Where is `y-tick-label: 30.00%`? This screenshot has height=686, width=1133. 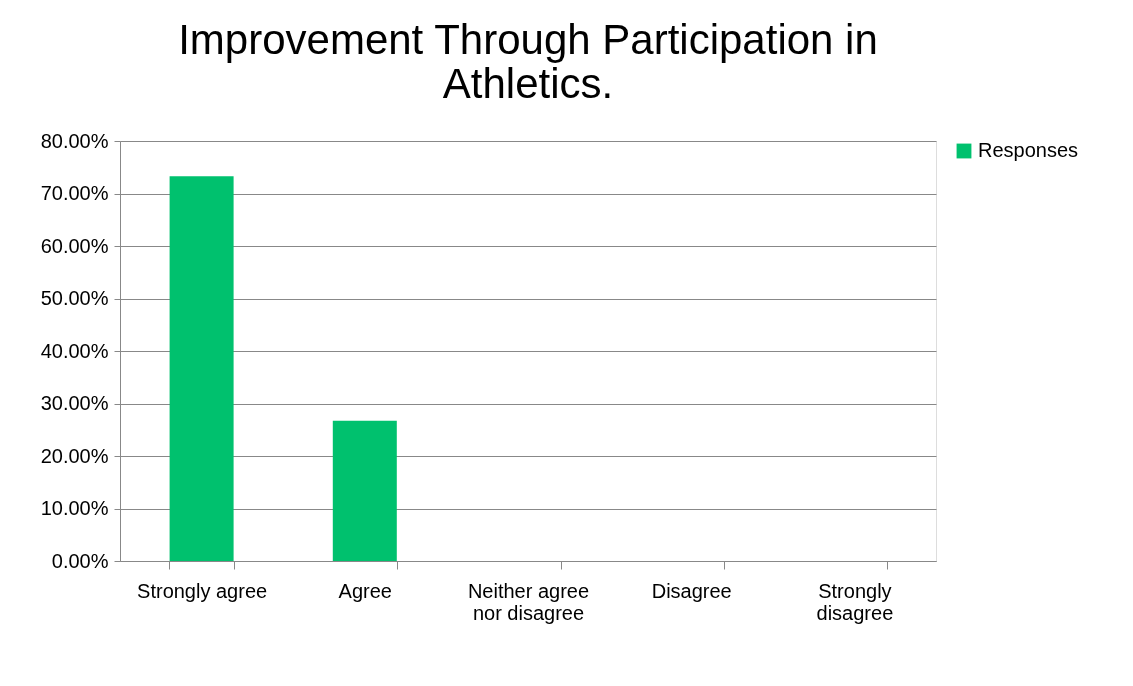 y-tick-label: 30.00% is located at coordinates (74, 403).